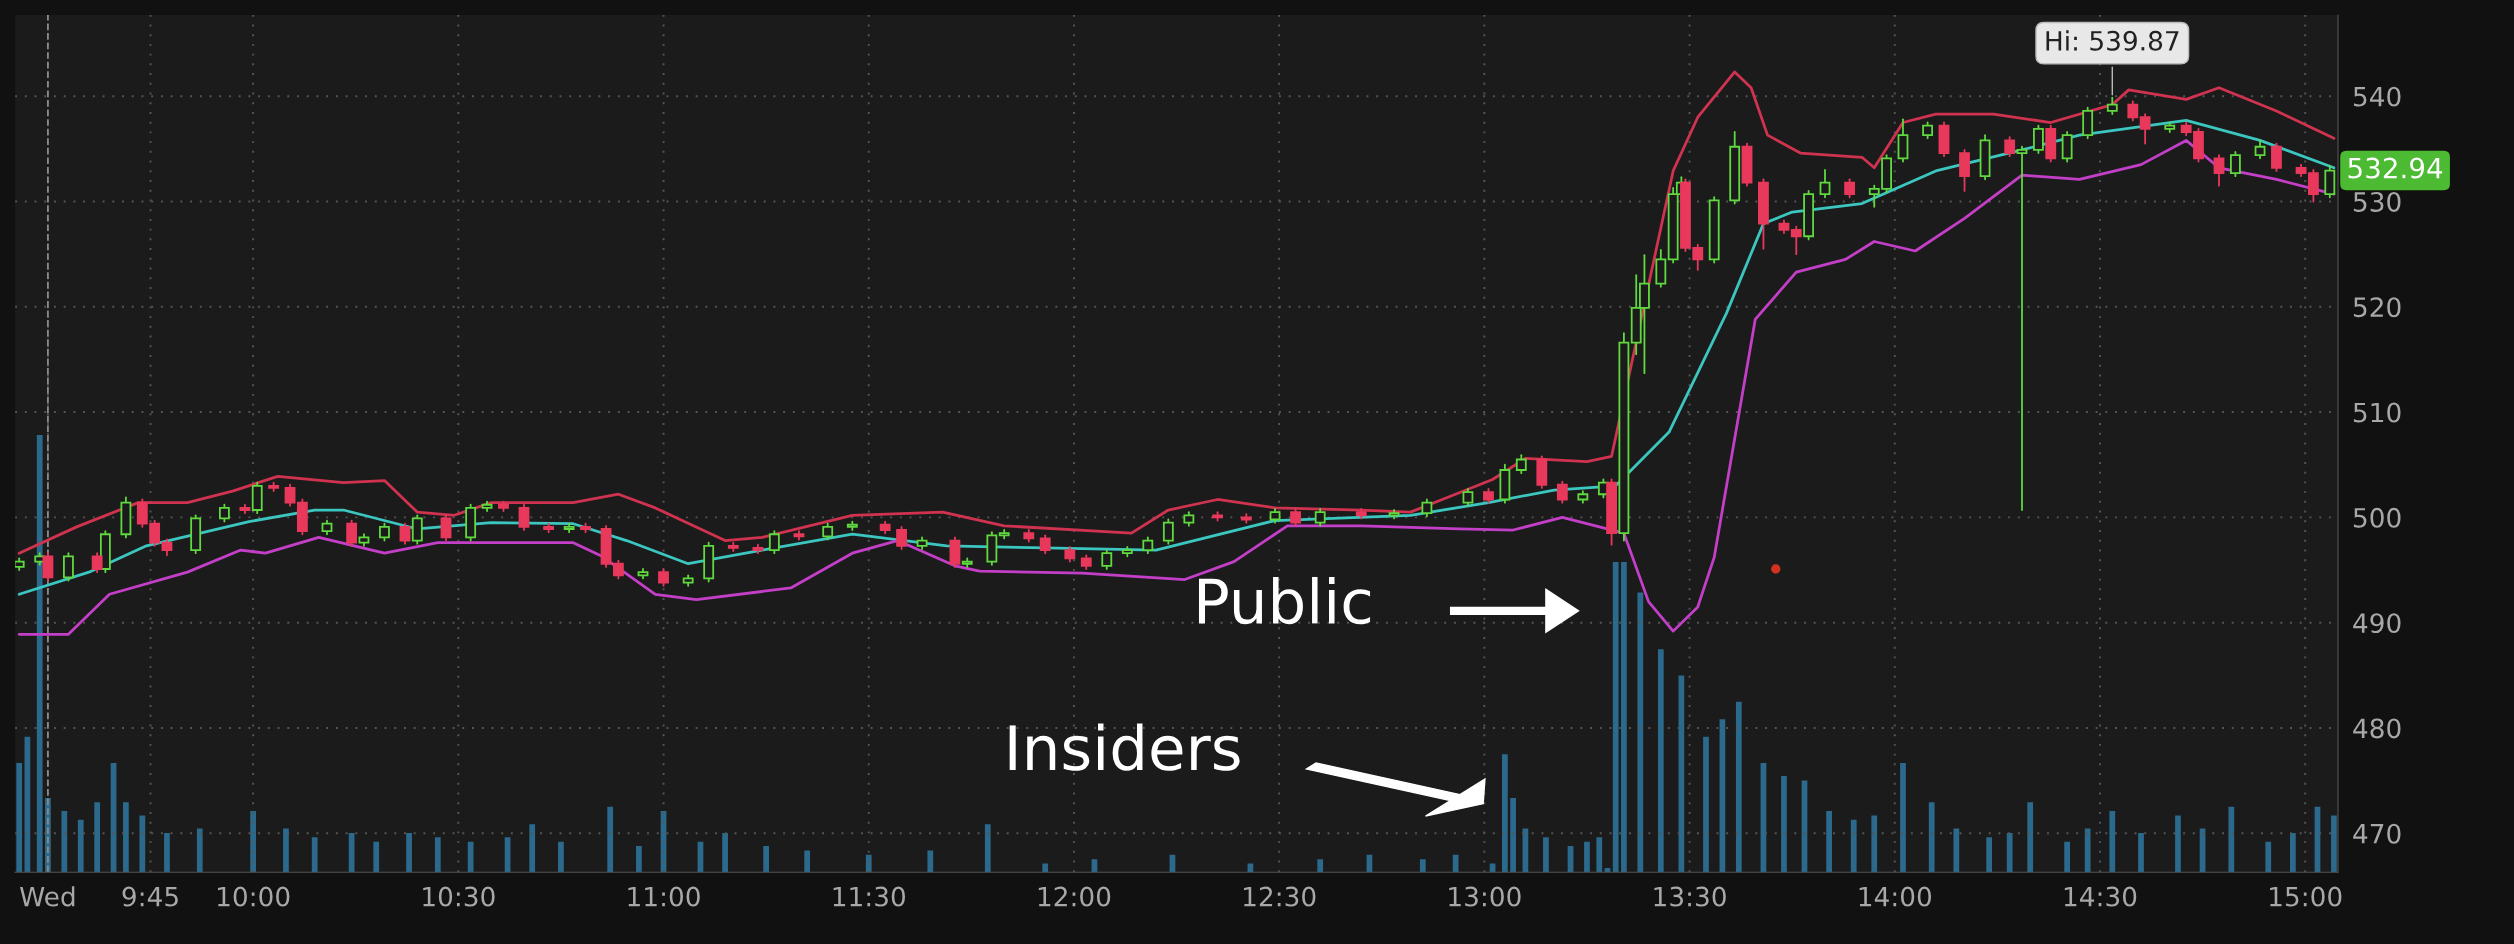 This screenshot has width=2514, height=944. Describe the element at coordinates (1284, 600) in the screenshot. I see `annotation: Public` at that location.